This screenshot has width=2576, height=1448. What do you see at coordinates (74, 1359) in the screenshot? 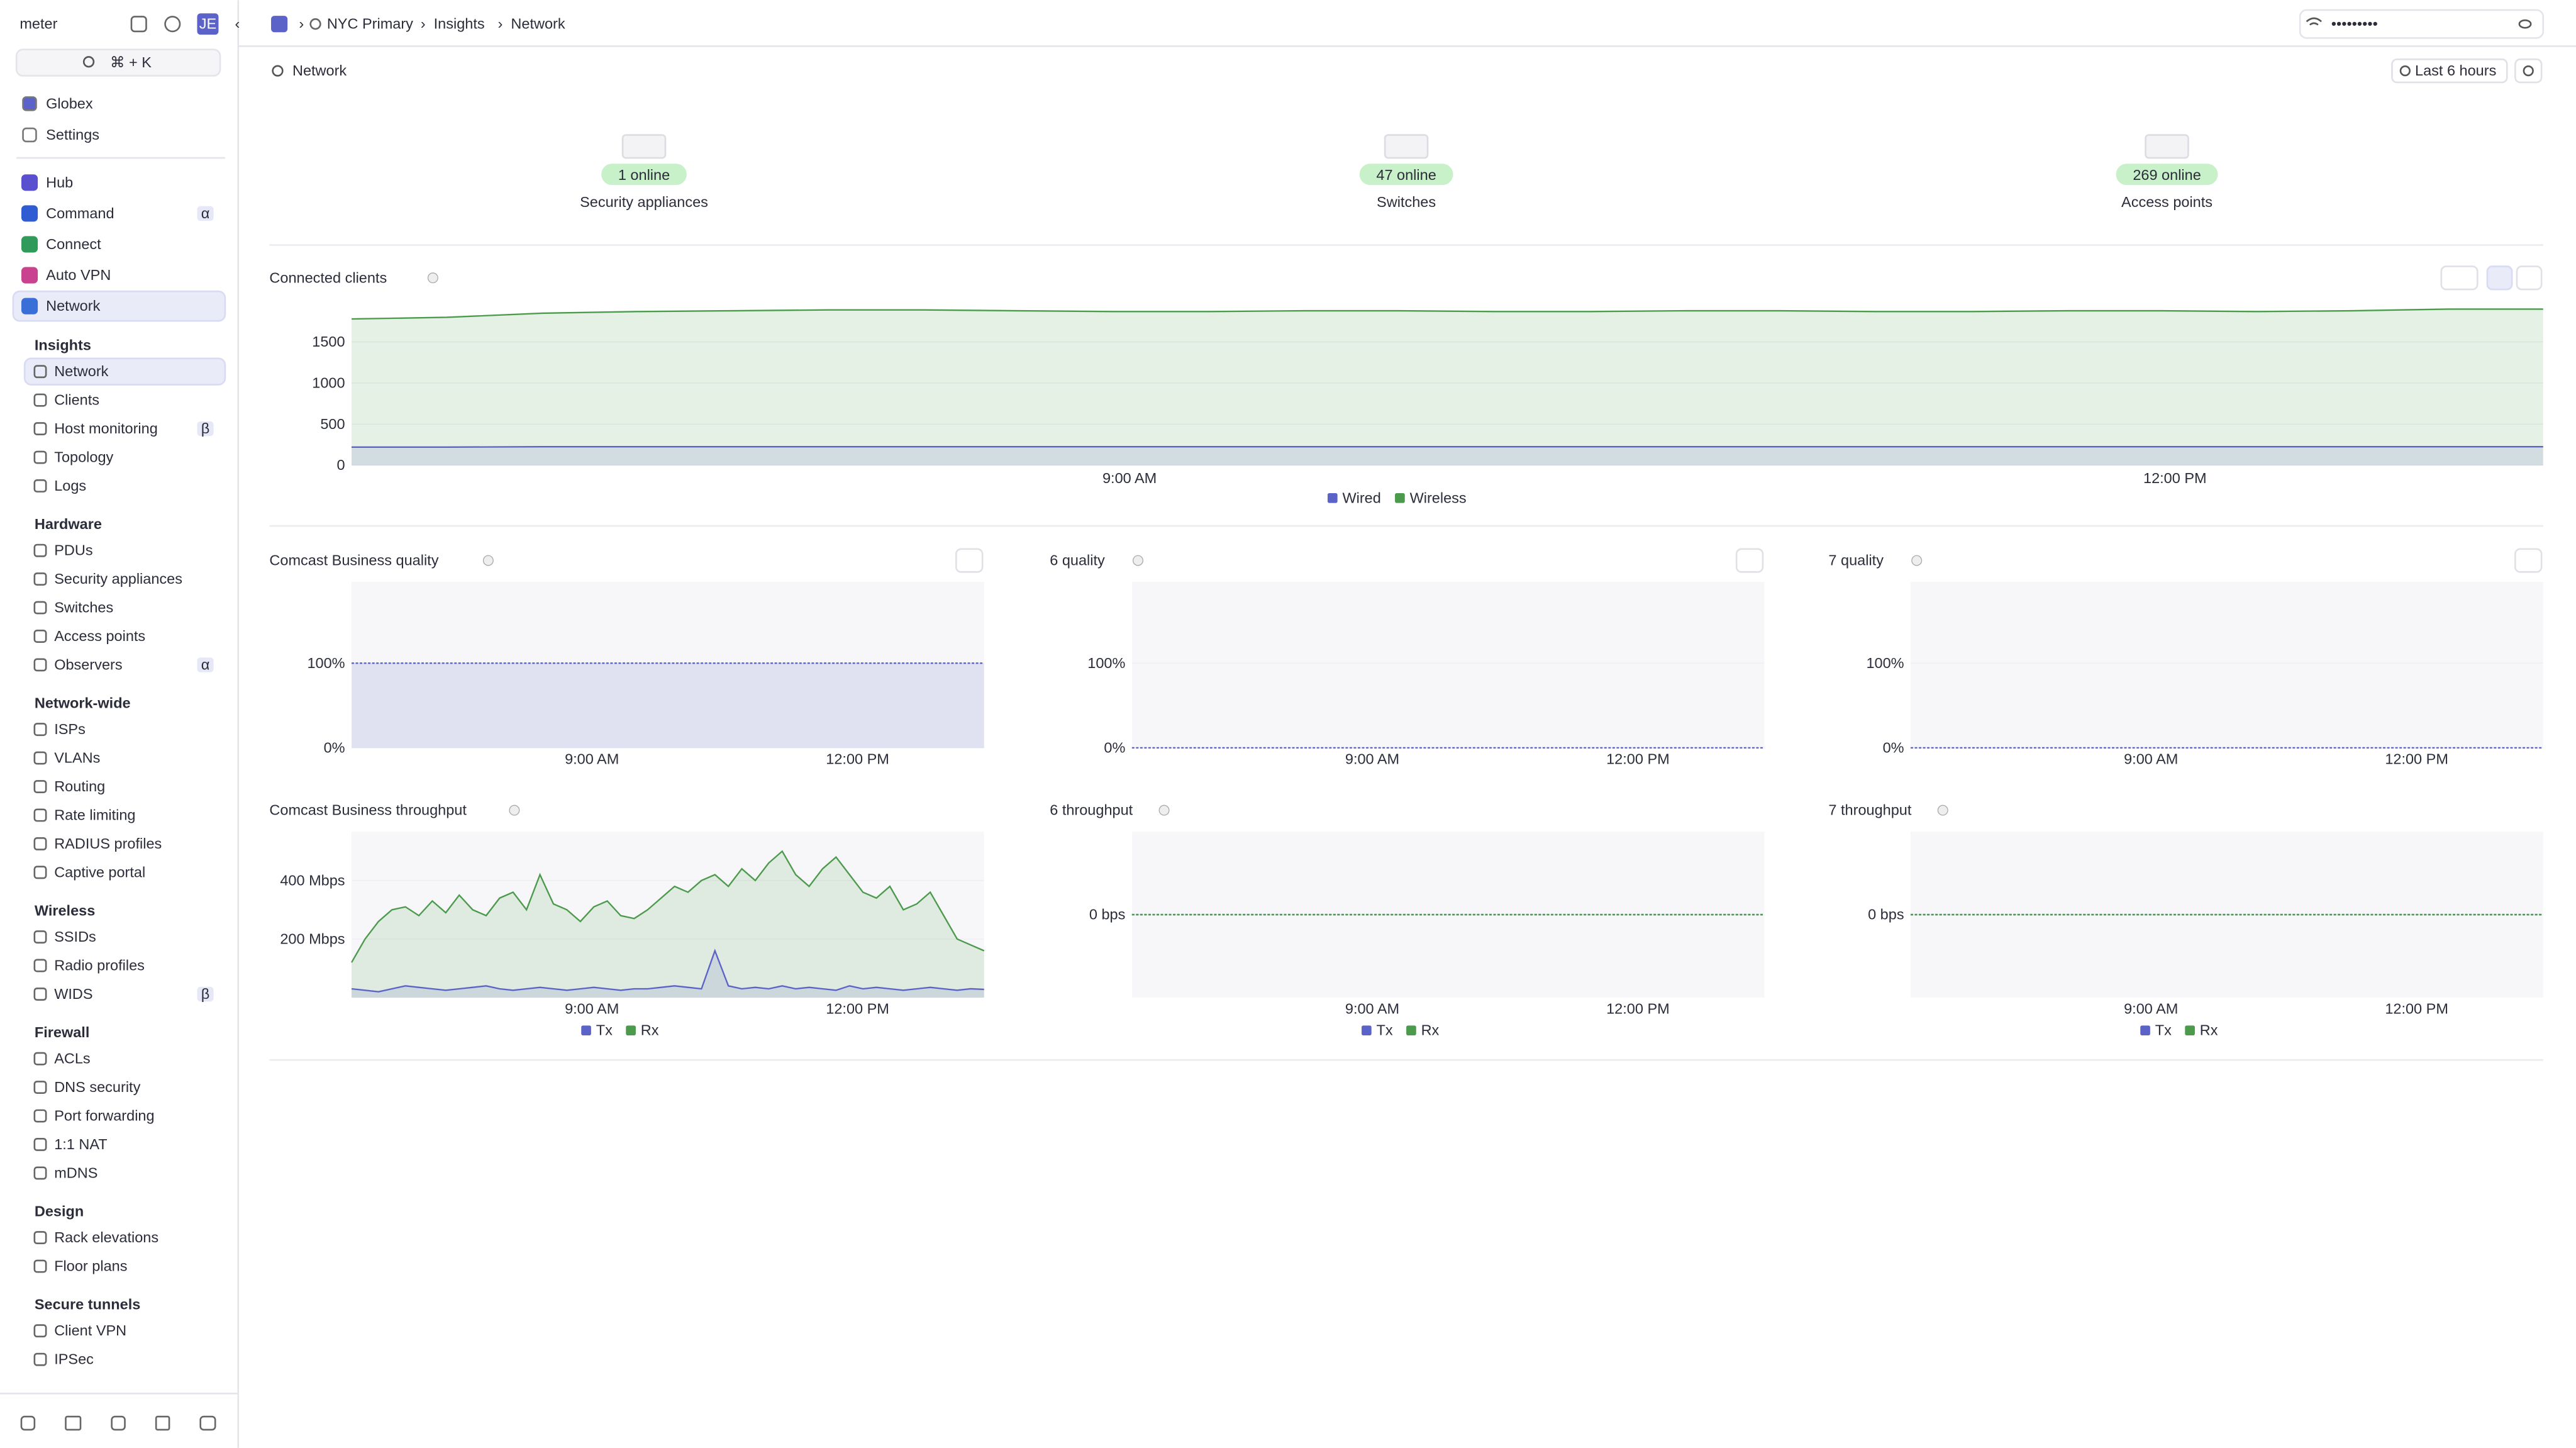
I see `nav-item: IPSec` at bounding box center [74, 1359].